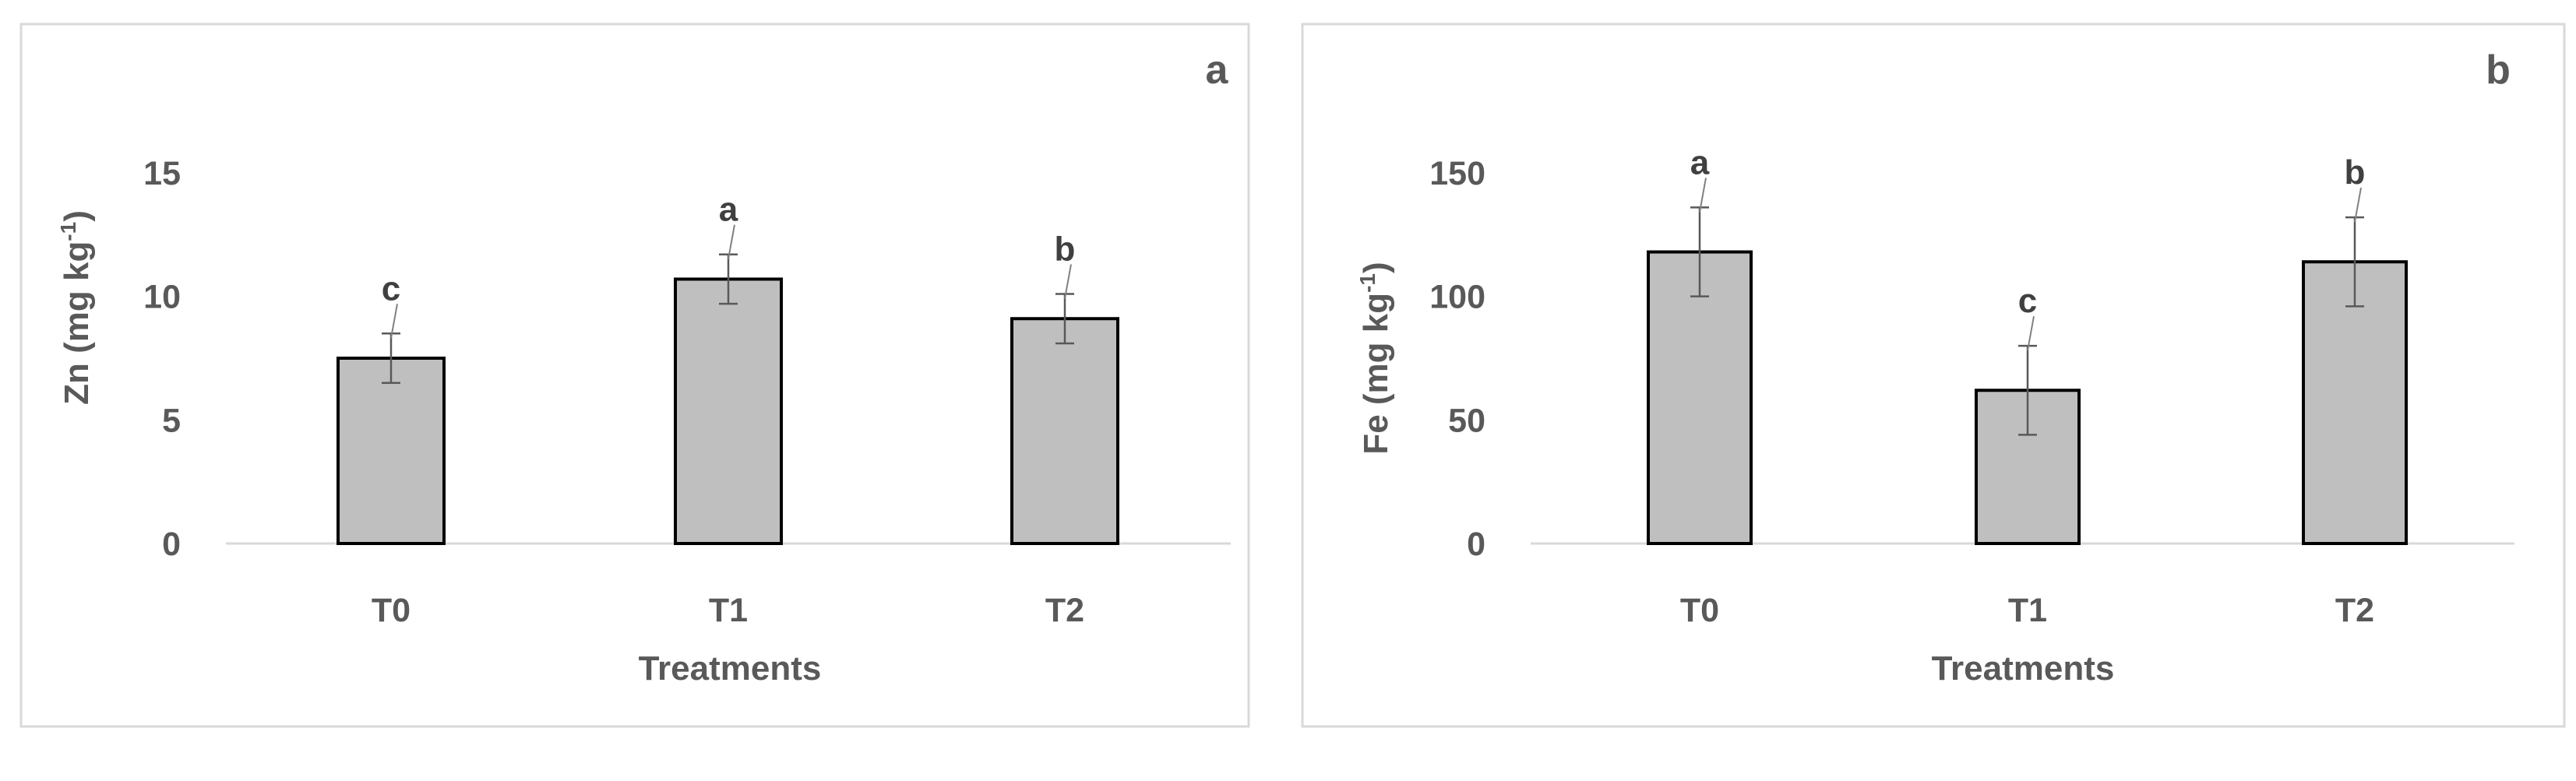 This screenshot has height=781, width=2576. Describe the element at coordinates (172, 420) in the screenshot. I see `y-tick-label: 5` at that location.